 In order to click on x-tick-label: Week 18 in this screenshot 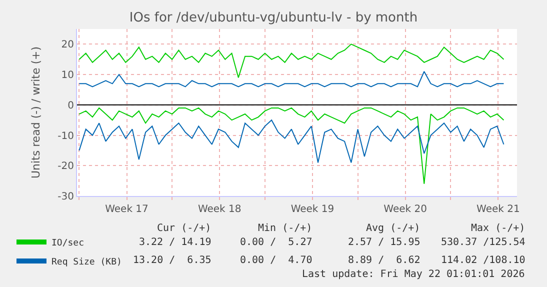, I will do `click(220, 209)`.